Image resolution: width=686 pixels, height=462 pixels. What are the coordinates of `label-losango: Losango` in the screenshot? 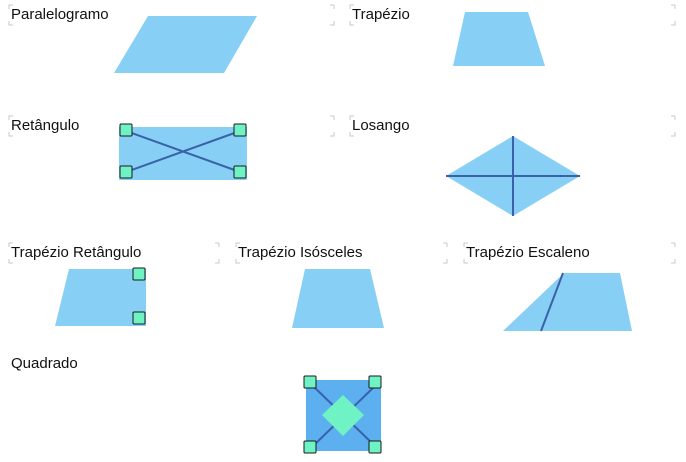 It's located at (381, 125).